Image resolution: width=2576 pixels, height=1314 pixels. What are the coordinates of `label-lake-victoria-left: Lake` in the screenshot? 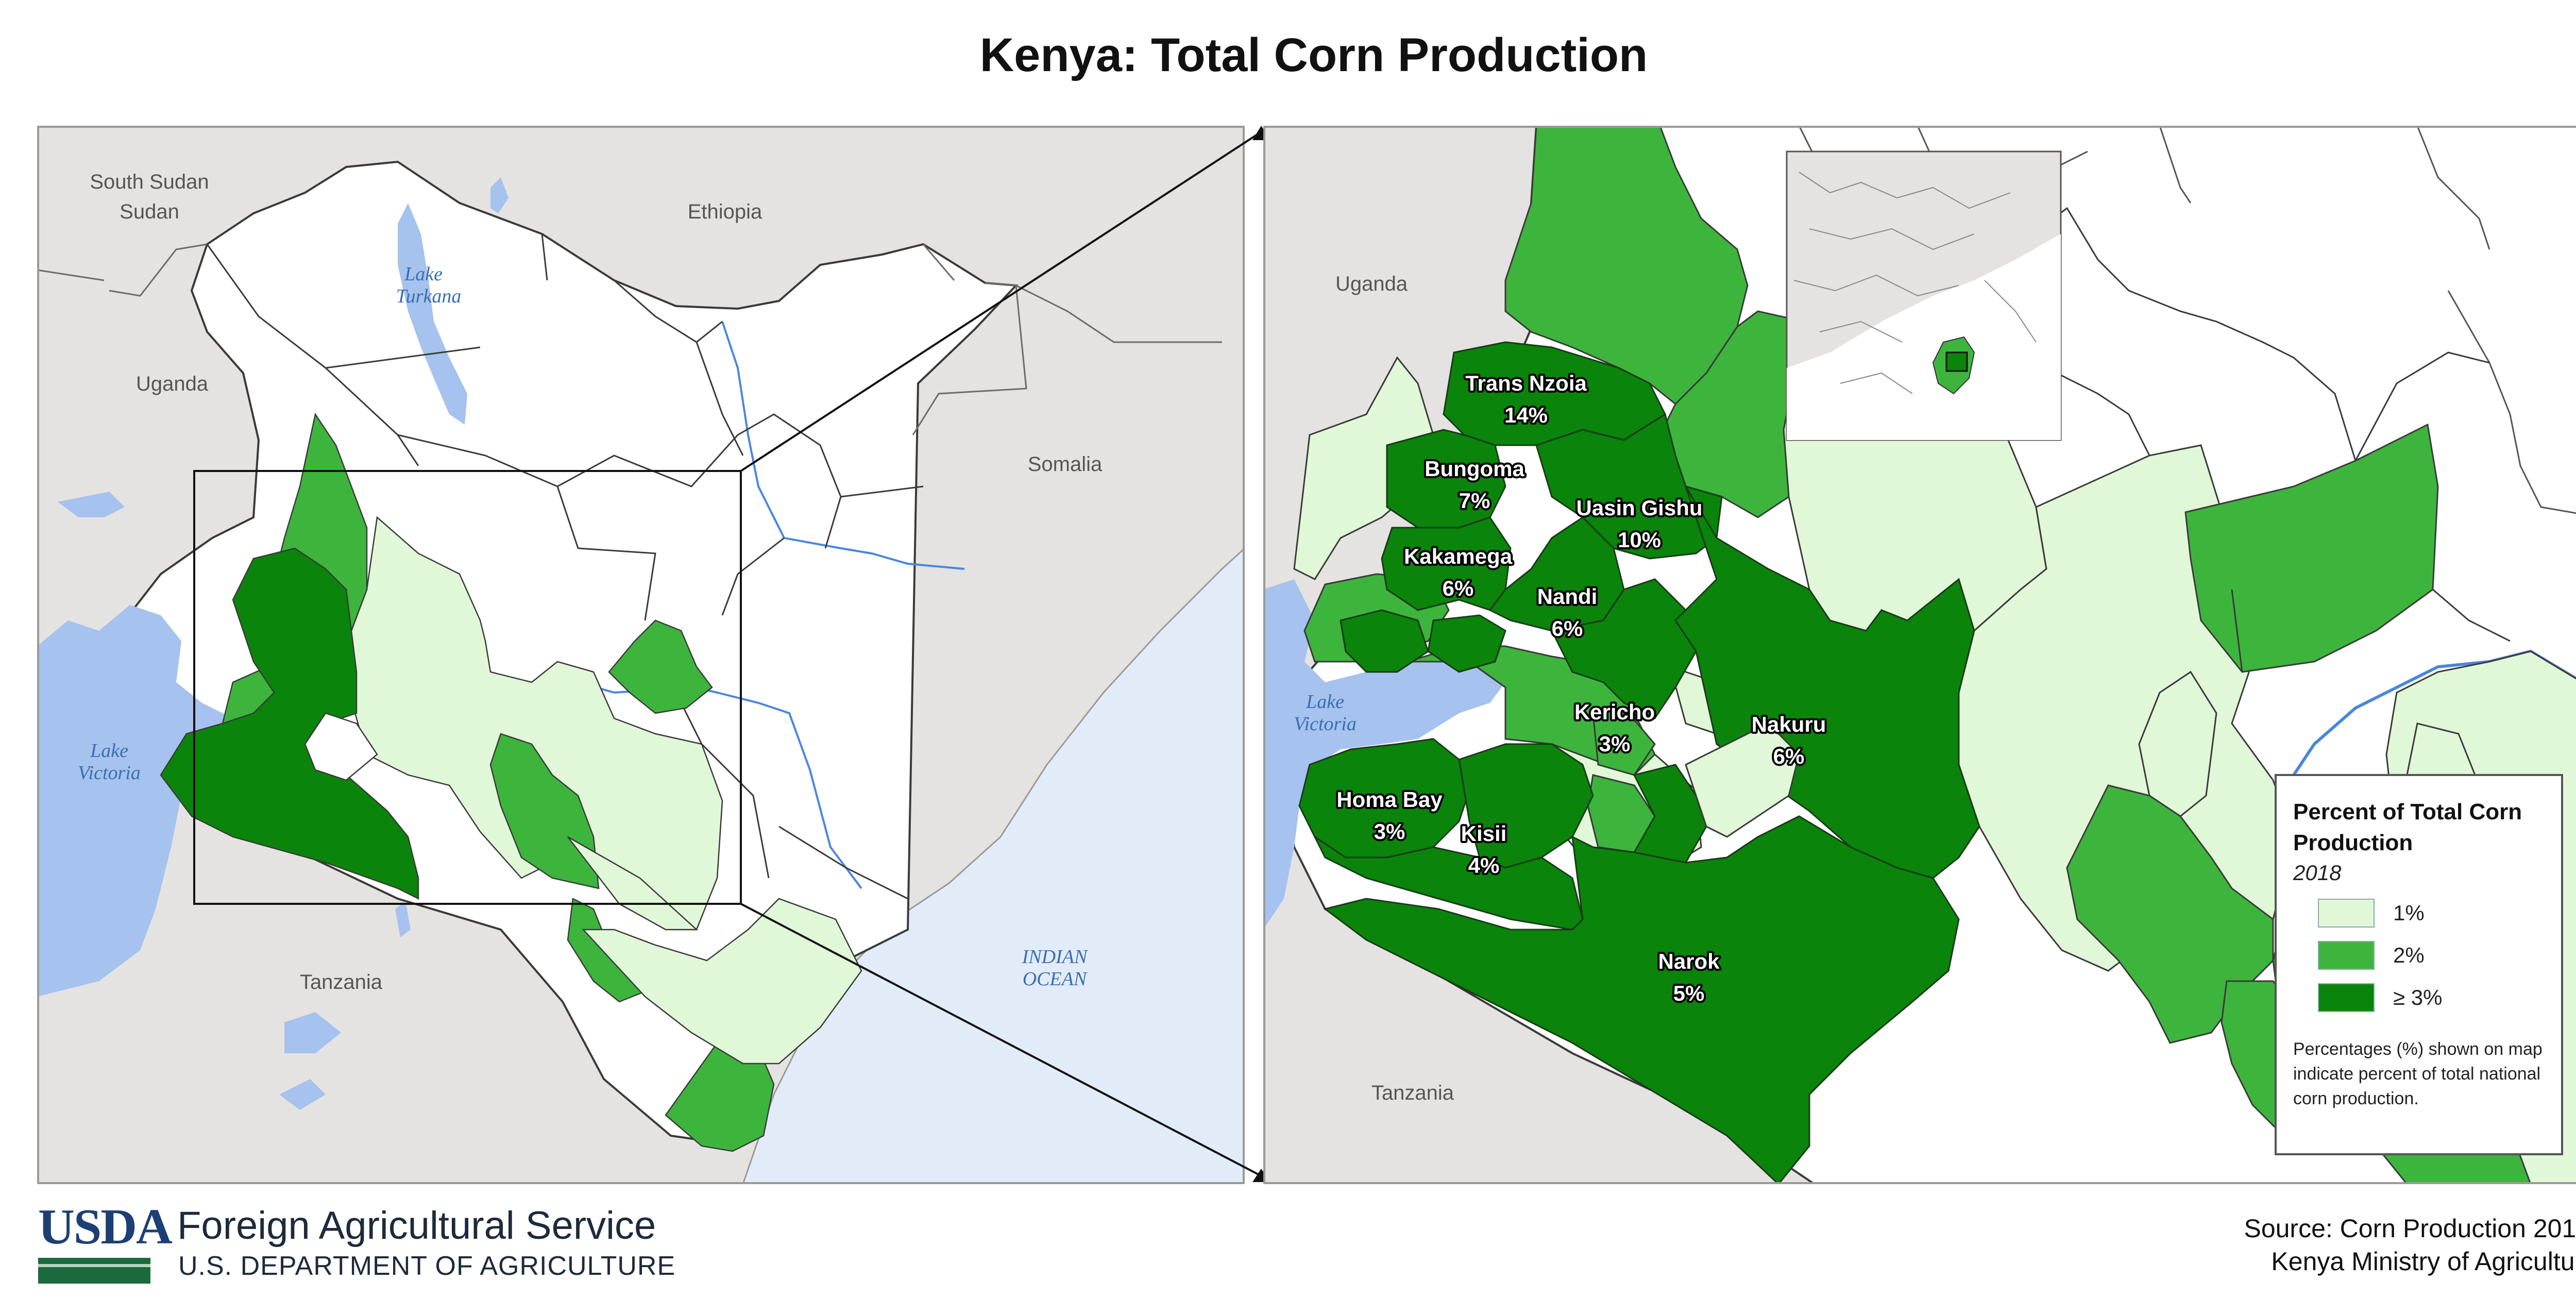 It's located at (109, 751).